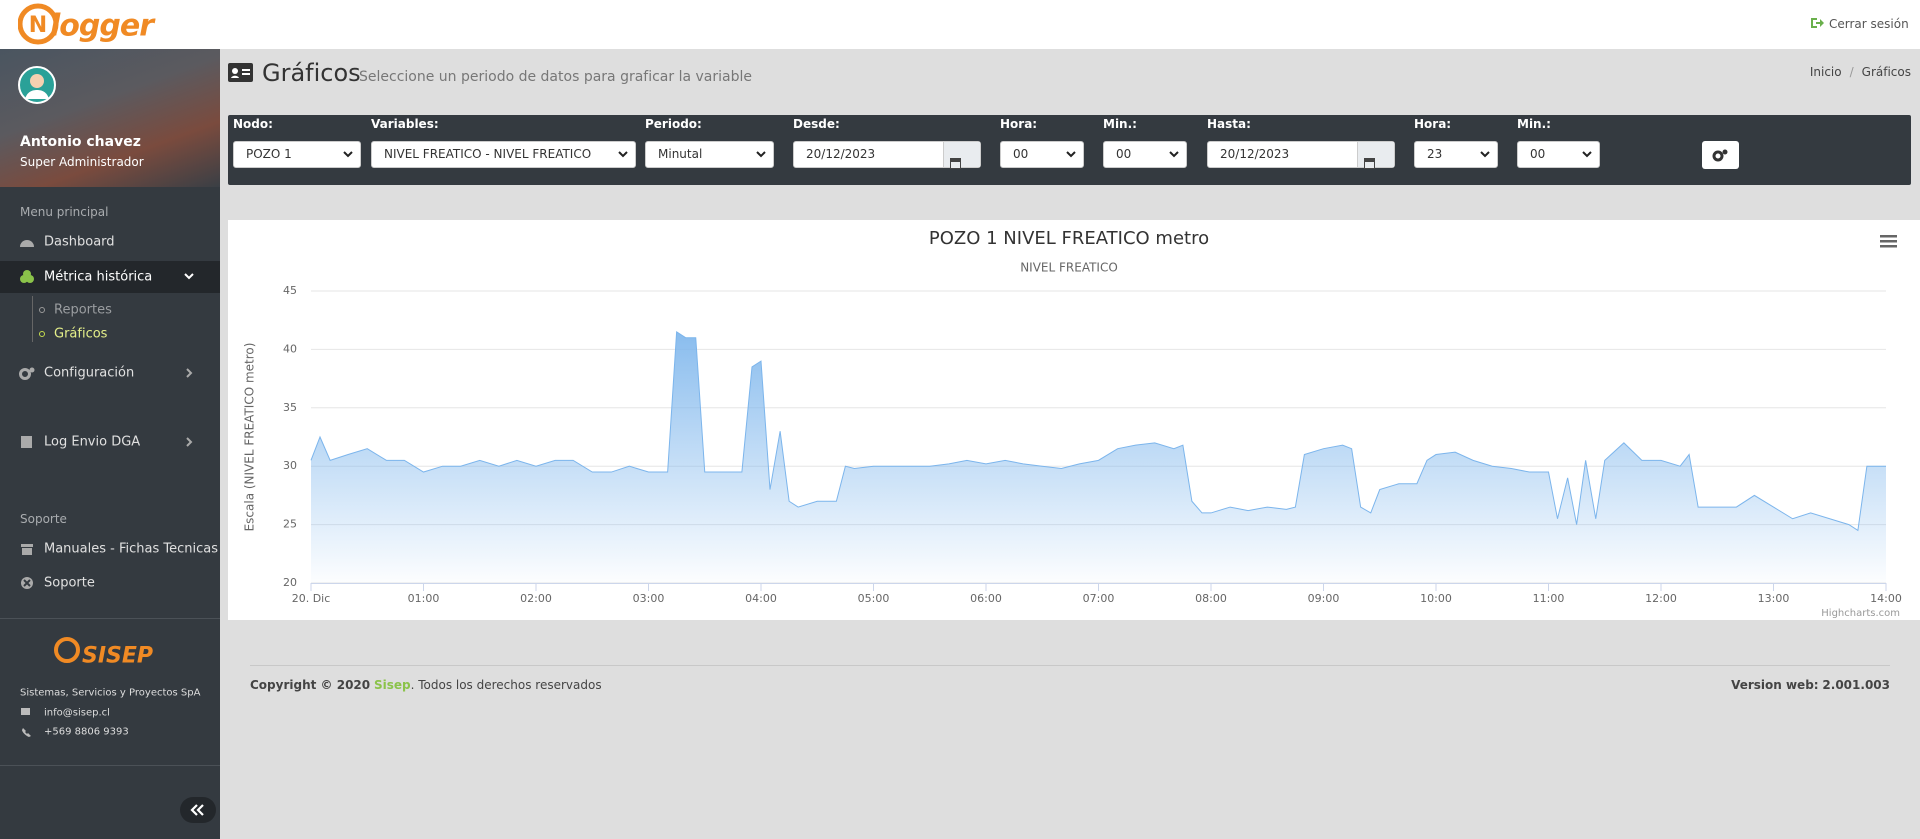 The width and height of the screenshot is (1920, 839). I want to click on collapse-icon, so click(197, 810).